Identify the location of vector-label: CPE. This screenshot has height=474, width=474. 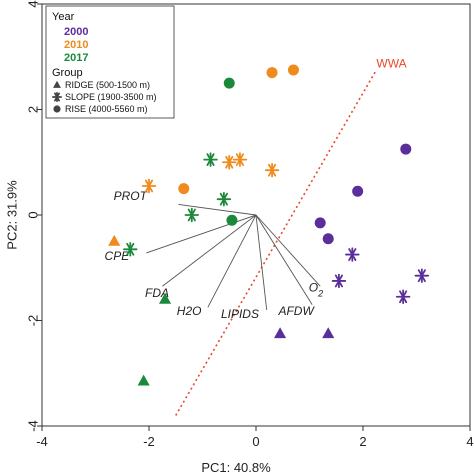
(118, 256).